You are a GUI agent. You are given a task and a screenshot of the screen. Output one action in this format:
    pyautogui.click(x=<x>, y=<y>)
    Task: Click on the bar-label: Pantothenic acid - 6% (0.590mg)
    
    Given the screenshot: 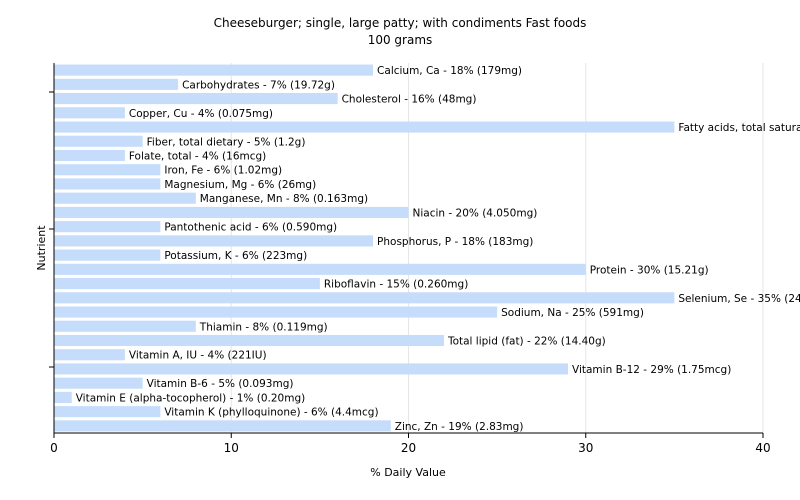 What is the action you would take?
    pyautogui.click(x=250, y=228)
    